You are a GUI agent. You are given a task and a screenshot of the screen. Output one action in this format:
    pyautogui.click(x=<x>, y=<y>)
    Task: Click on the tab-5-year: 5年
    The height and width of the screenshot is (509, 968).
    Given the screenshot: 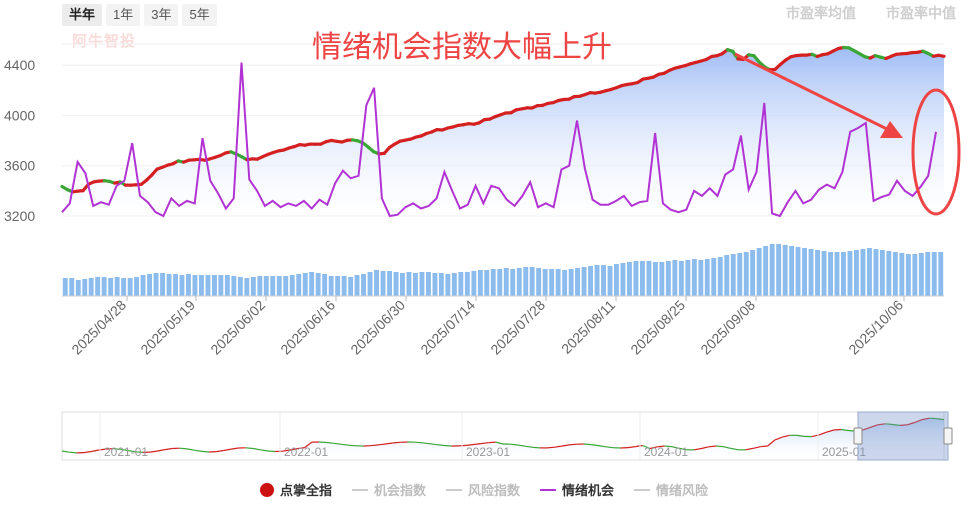 What is the action you would take?
    pyautogui.click(x=199, y=15)
    